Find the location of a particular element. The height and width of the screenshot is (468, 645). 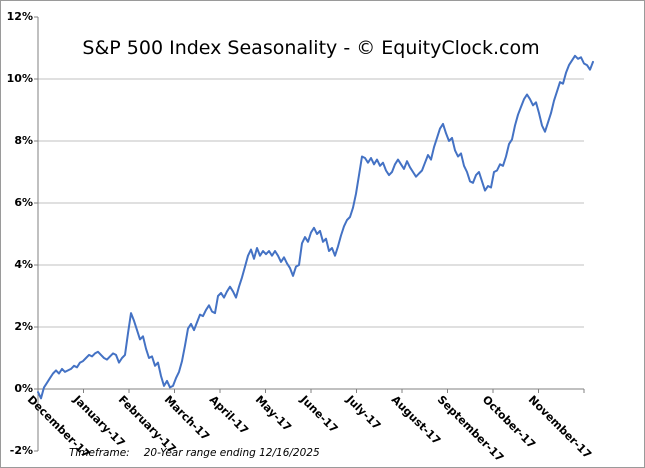

y-tick-label: 6% is located at coordinates (23, 202).